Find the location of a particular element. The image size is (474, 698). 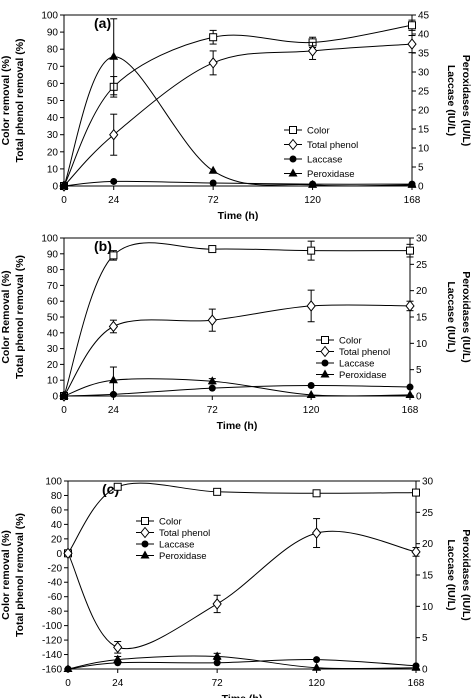

y-left-tick-label: 10 is located at coordinates (53, 381).